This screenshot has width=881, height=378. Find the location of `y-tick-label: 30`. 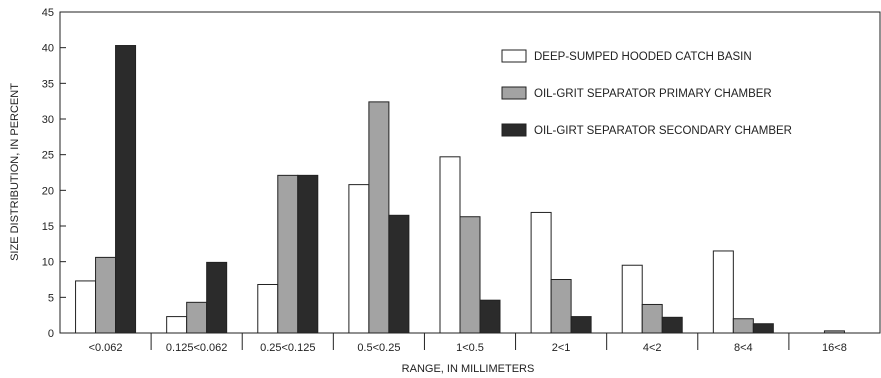

y-tick-label: 30 is located at coordinates (48, 120).